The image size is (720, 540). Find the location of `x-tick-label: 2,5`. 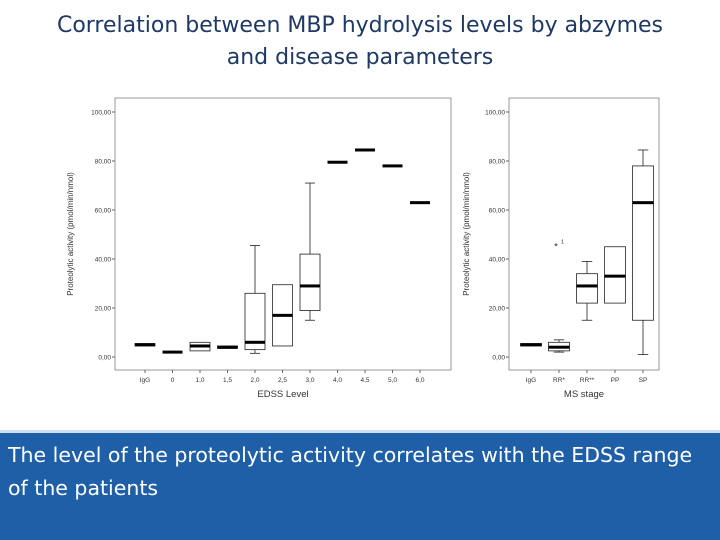

x-tick-label: 2,5 is located at coordinates (282, 380).